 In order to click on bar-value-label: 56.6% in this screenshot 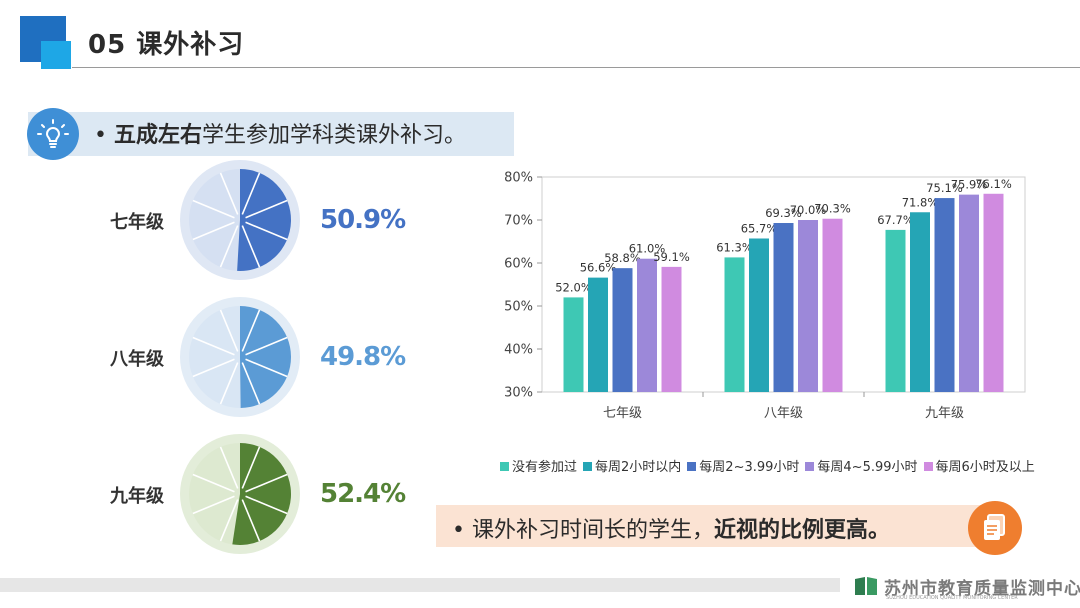, I will do `click(598, 268)`.